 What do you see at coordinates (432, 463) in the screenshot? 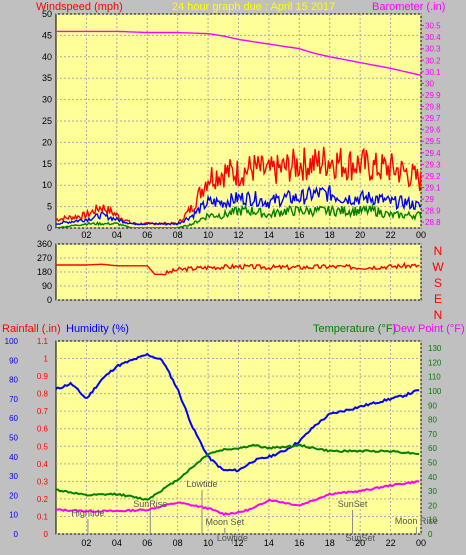
I see `temperature-tick-label: 50` at bounding box center [432, 463].